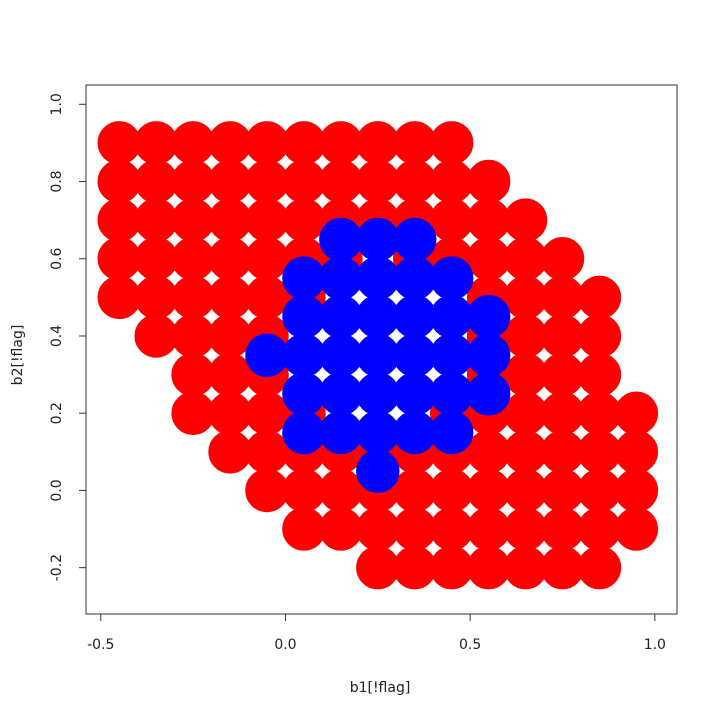 Image resolution: width=720 pixels, height=720 pixels. Describe the element at coordinates (57, 104) in the screenshot. I see `y-tick-label: 1.0` at that location.